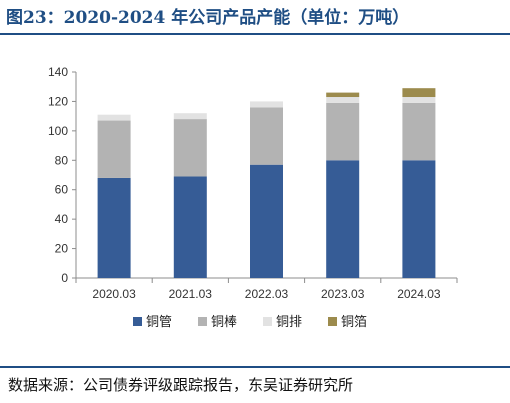 The width and height of the screenshot is (510, 403). Describe the element at coordinates (224, 321) in the screenshot. I see `legend-label-铜棒: 铜棒` at that location.